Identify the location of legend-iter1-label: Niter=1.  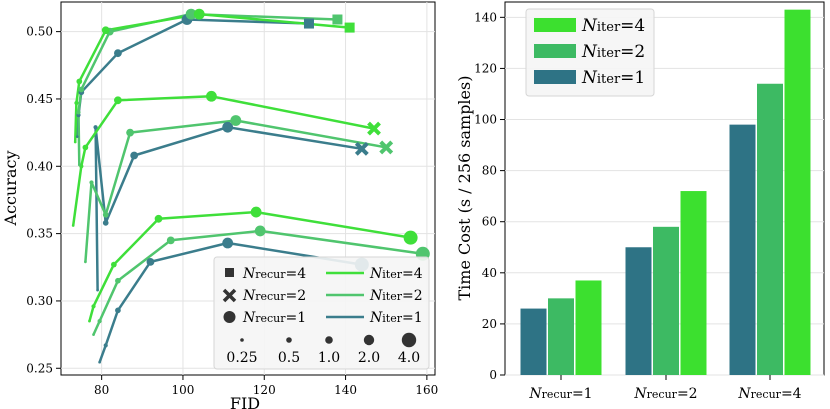
(613, 78).